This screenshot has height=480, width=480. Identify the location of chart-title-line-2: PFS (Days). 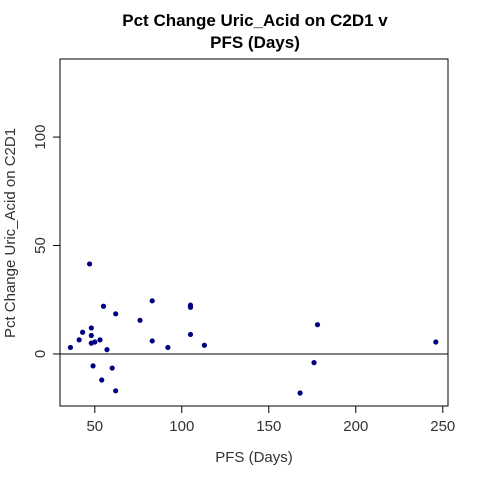
(255, 42).